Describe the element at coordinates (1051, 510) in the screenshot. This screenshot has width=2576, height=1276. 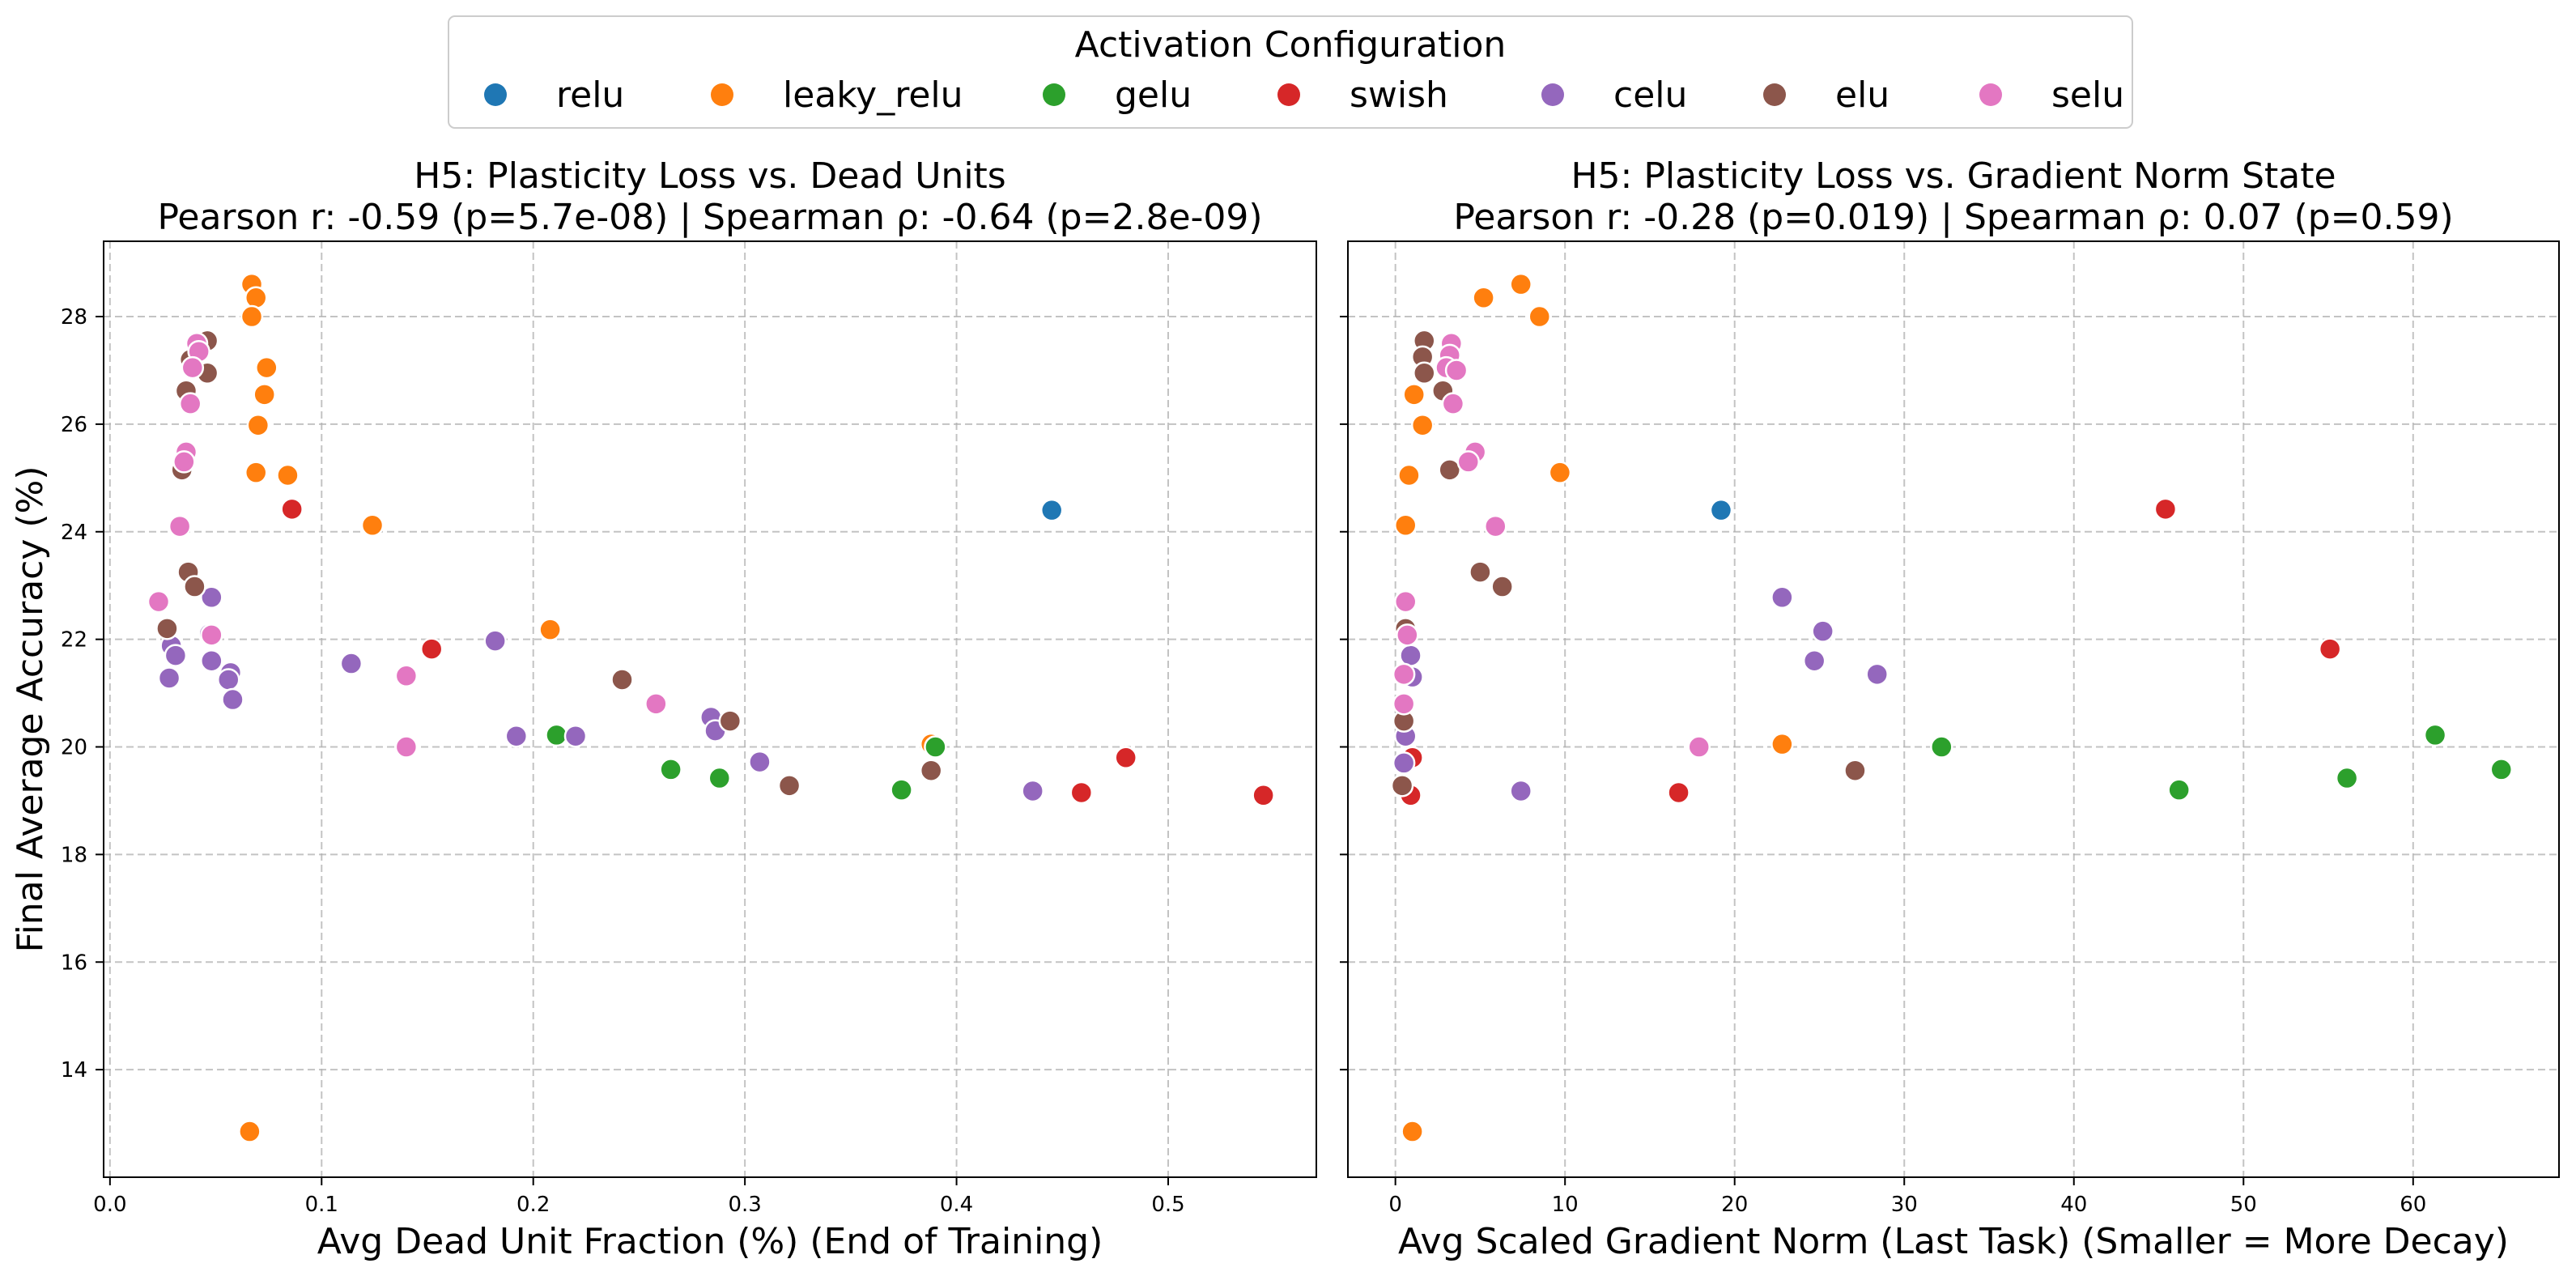
I see `left-point-relu` at that location.